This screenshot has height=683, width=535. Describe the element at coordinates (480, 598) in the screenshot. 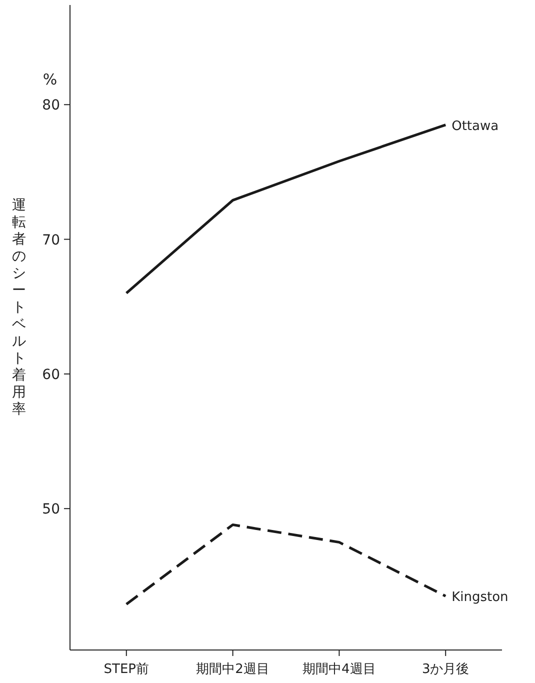

I see `series-label: Kingston` at that location.